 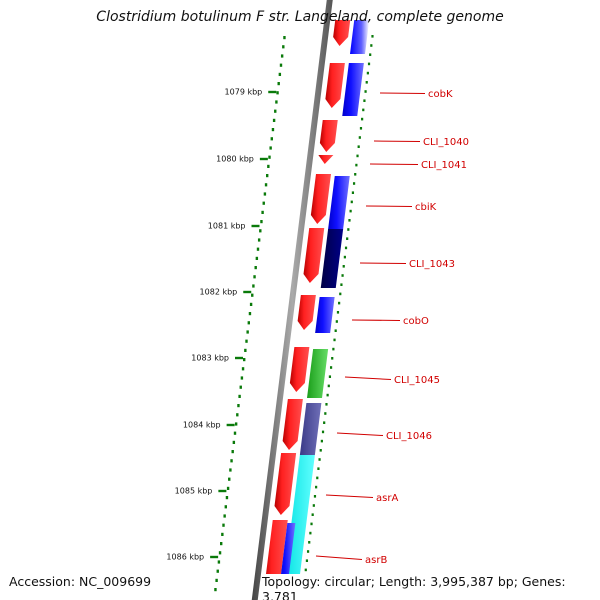 What do you see at coordinates (210, 358) in the screenshot?
I see `kbp-label: 1083 kbp` at bounding box center [210, 358].